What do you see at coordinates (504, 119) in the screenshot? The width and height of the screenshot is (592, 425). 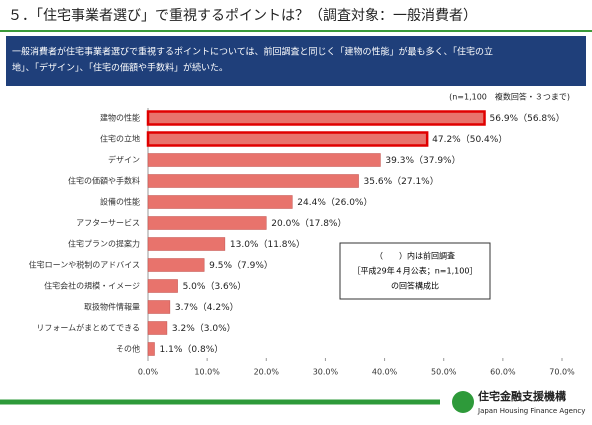 I see `value-label-current: 56.9%` at bounding box center [504, 119].